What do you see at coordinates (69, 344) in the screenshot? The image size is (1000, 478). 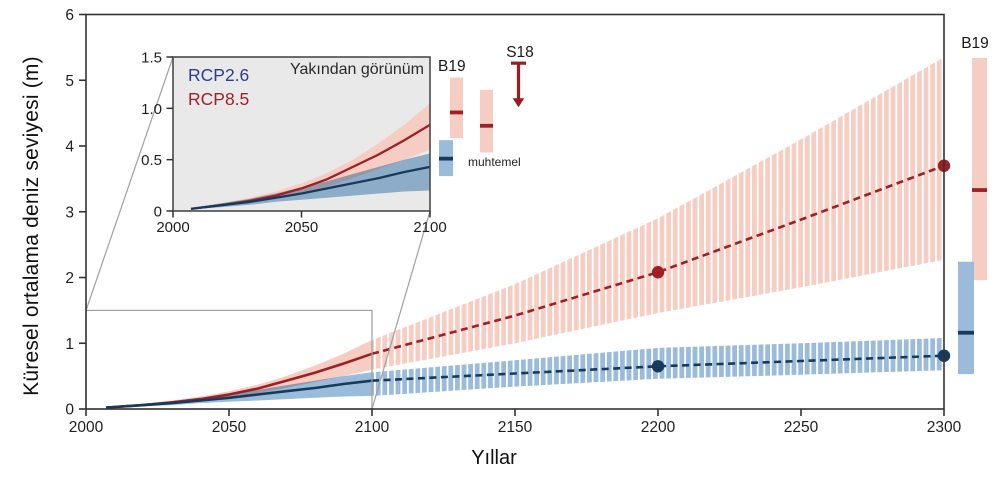 I see `y-tick-label: 1` at bounding box center [69, 344].